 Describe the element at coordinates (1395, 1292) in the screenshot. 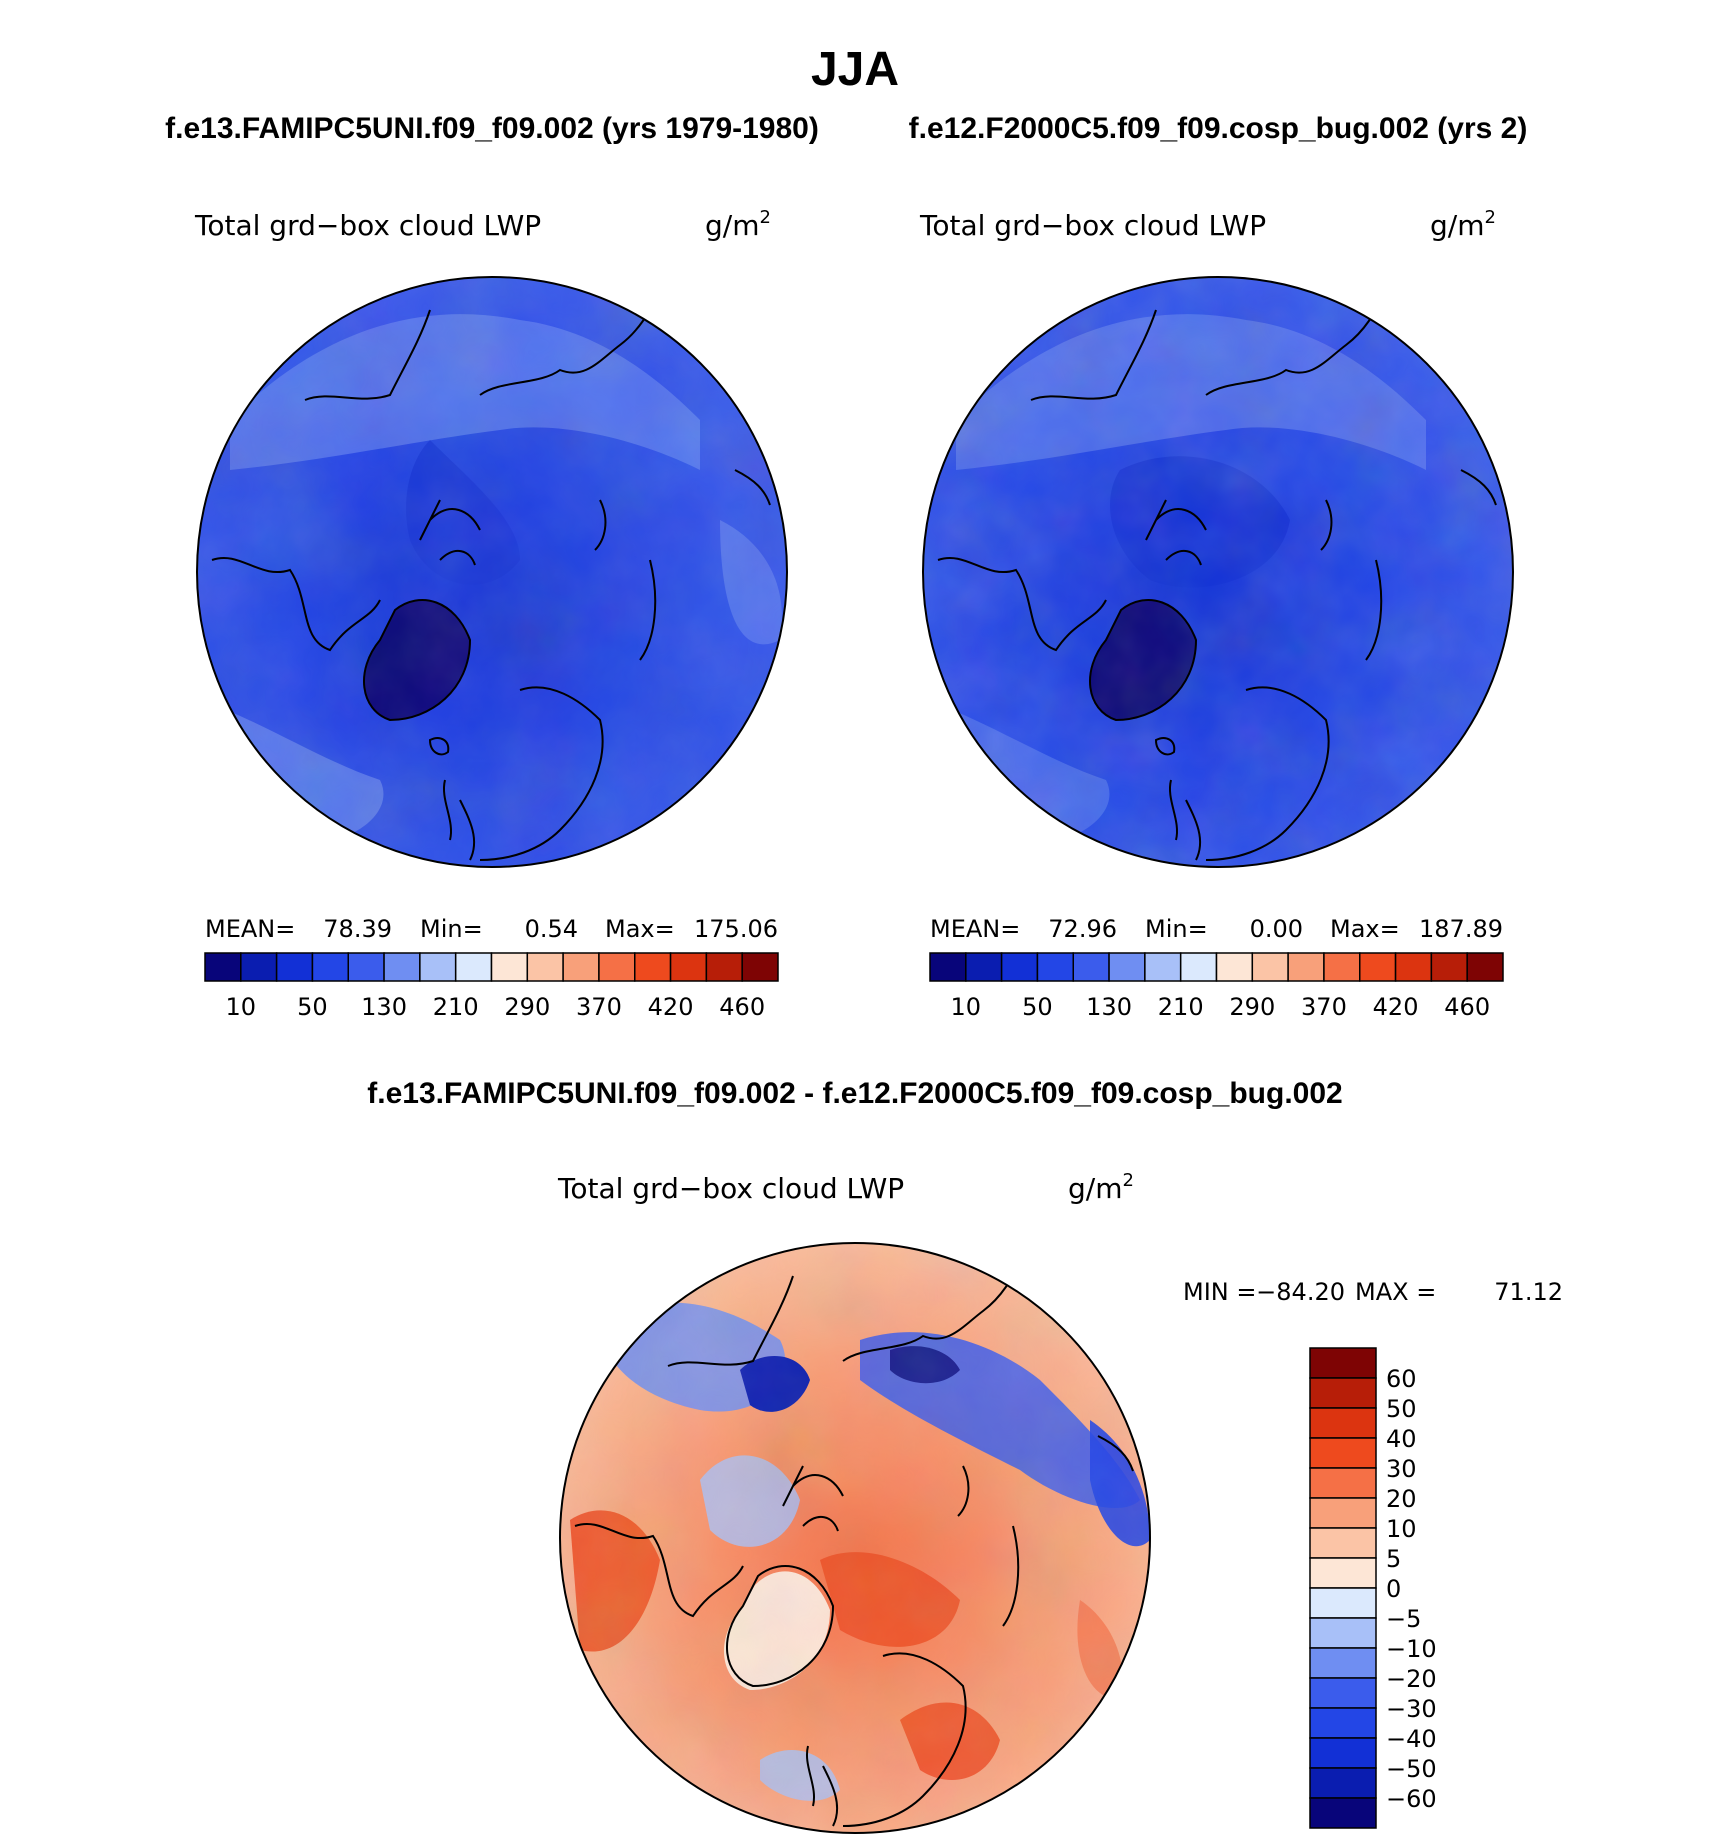

I see `diff-max-label: MAX =` at that location.